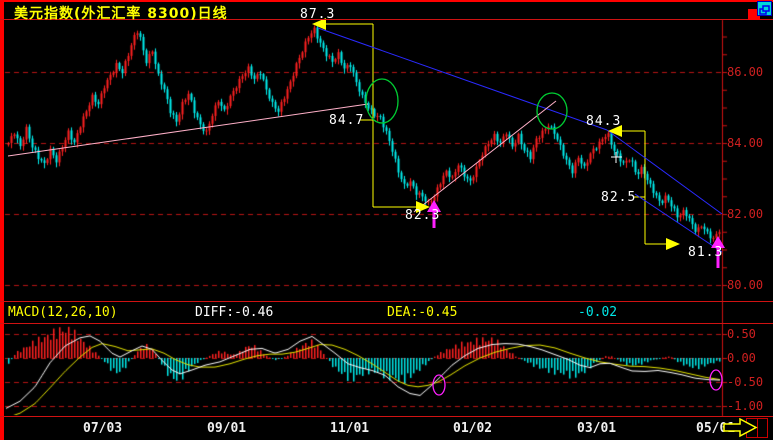  I want to click on restore-window-icon, so click(764, 10).